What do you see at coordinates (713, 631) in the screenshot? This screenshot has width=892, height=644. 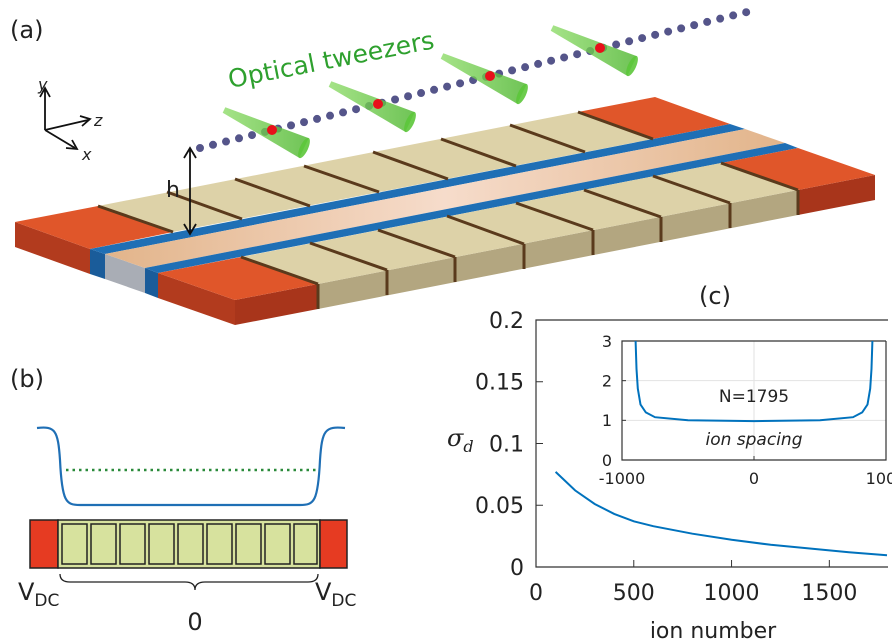 I see `x-axis-label: ion number` at bounding box center [713, 631].